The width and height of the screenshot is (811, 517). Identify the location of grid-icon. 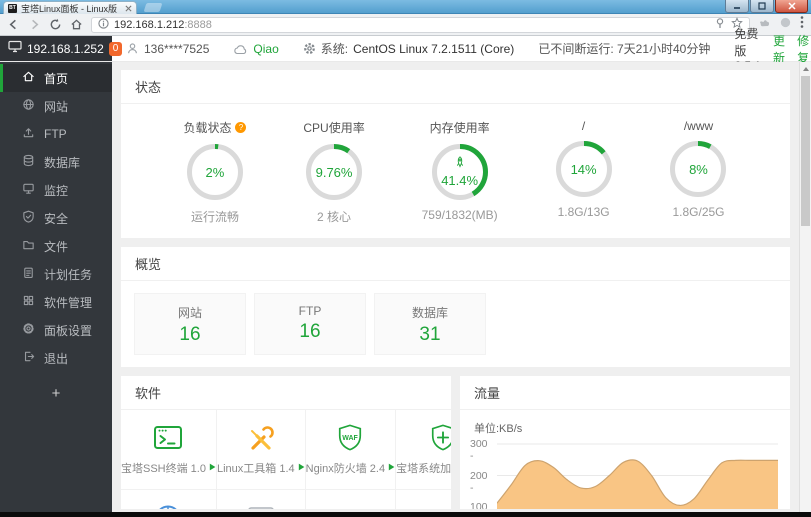
(28, 302).